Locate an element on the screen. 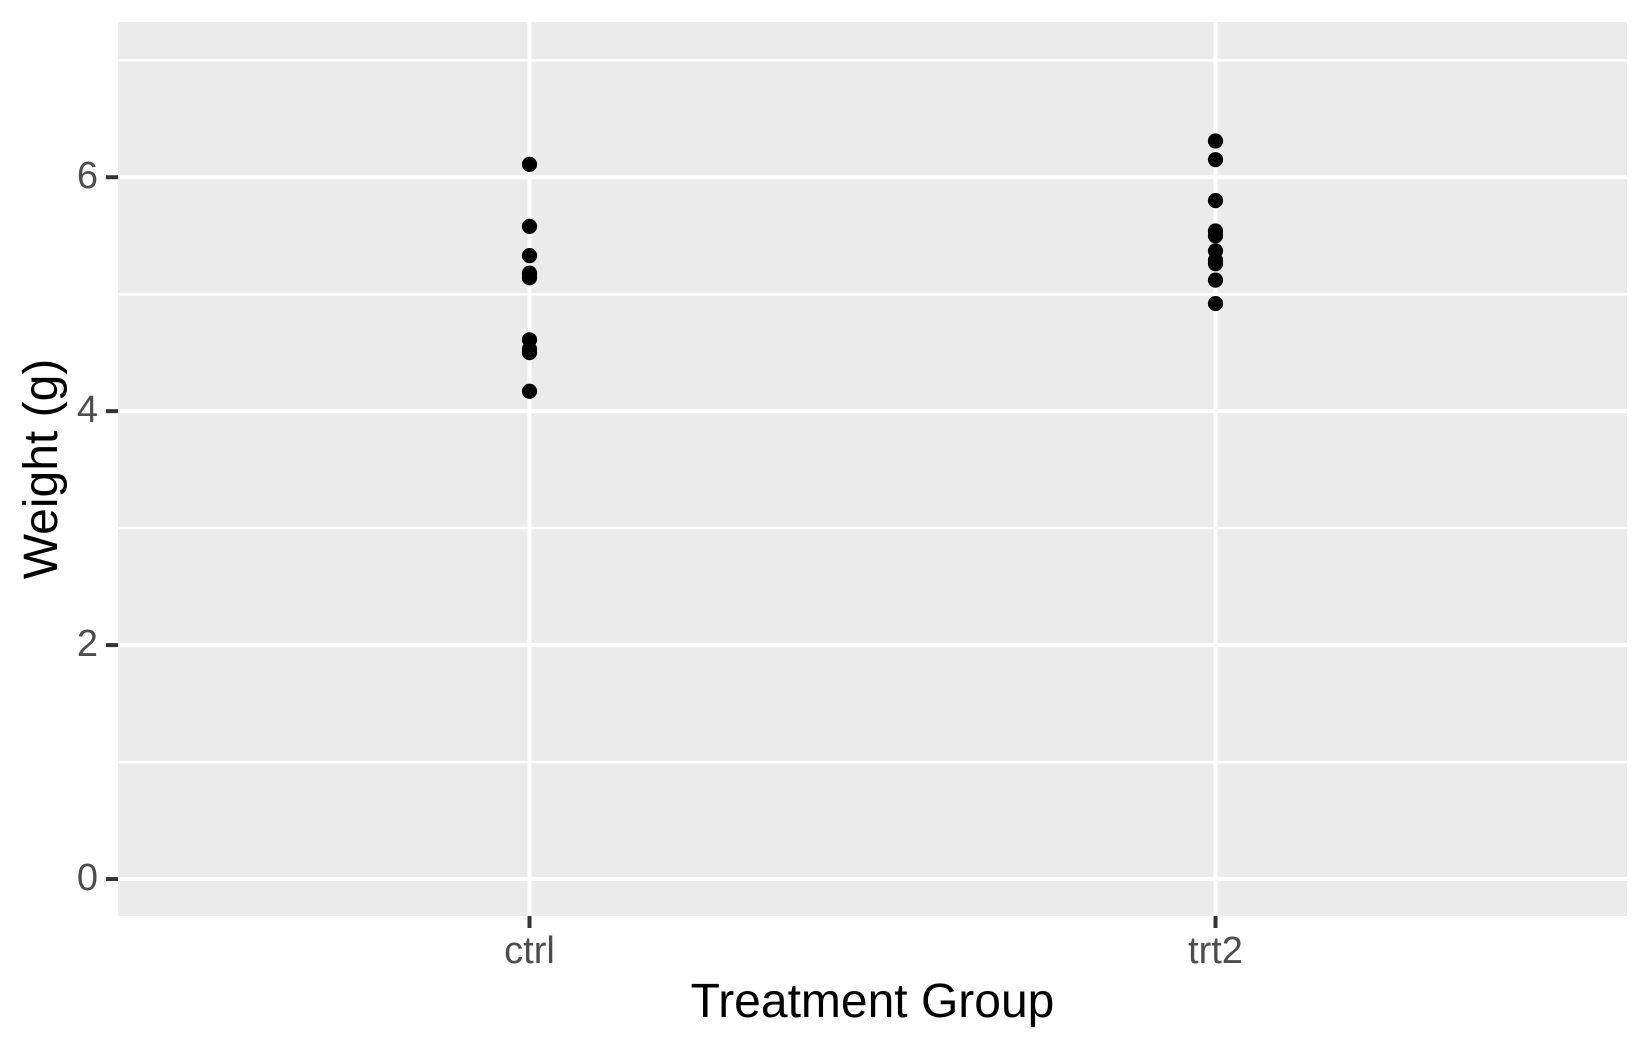 This screenshot has height=1050, width=1650. y-tick-label: 0 is located at coordinates (87, 878).